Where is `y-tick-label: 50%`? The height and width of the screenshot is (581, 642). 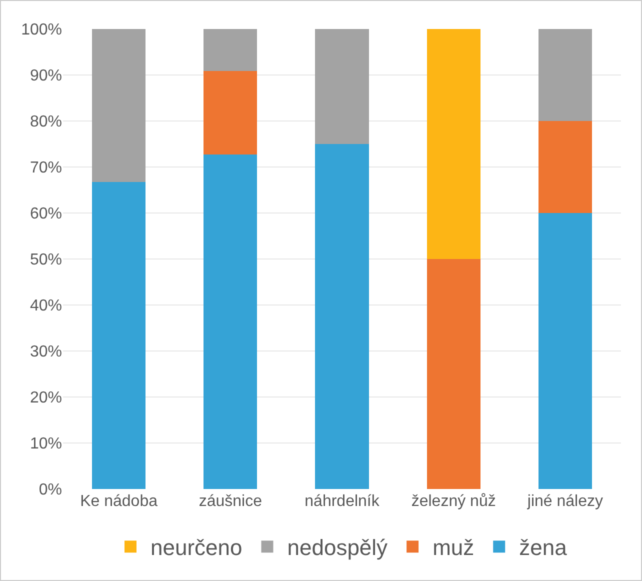 y-tick-label: 50% is located at coordinates (46, 260).